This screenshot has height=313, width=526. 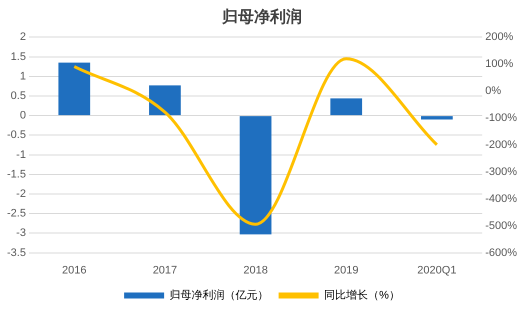 What do you see at coordinates (499, 64) in the screenshot?
I see `y2-tick-label: 100%` at bounding box center [499, 64].